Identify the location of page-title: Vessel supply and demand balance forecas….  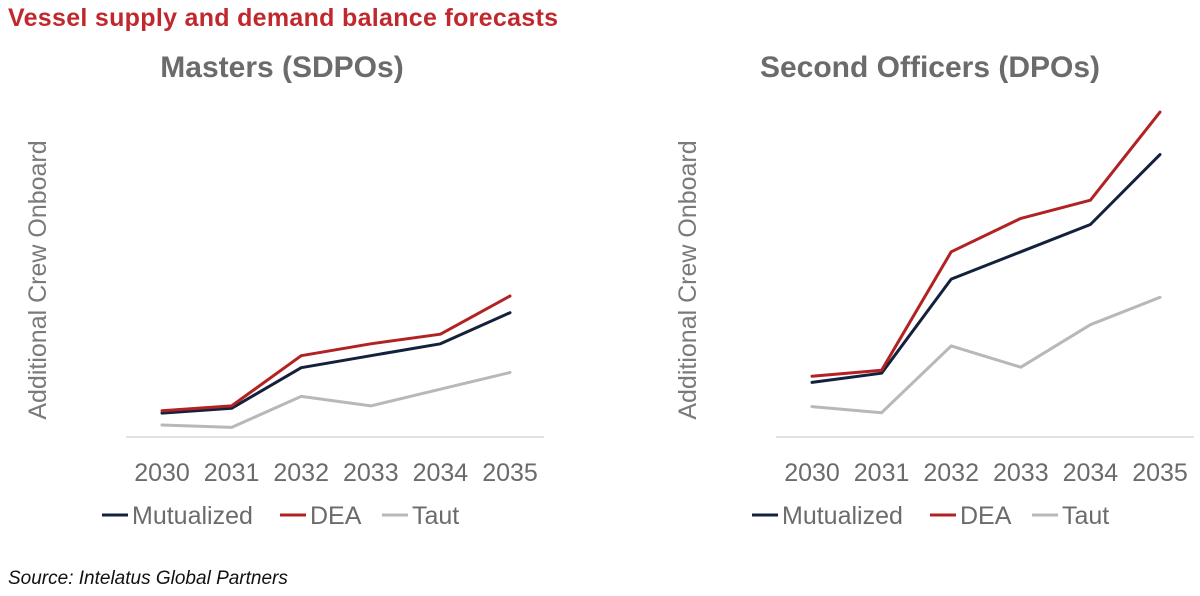
(283, 18).